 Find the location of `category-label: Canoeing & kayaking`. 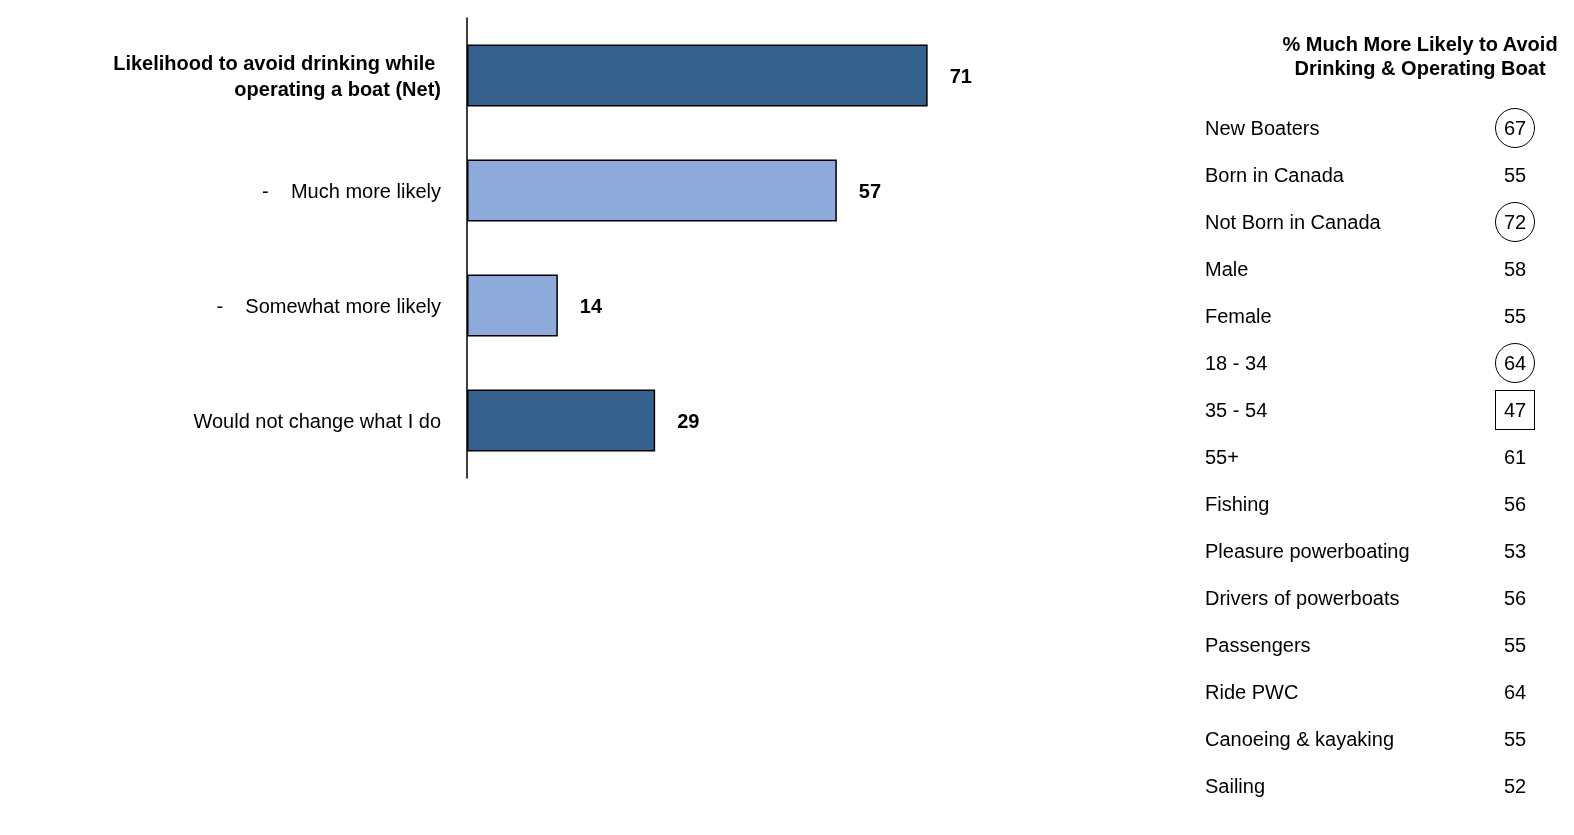

category-label: Canoeing & kayaking is located at coordinates (1300, 739).